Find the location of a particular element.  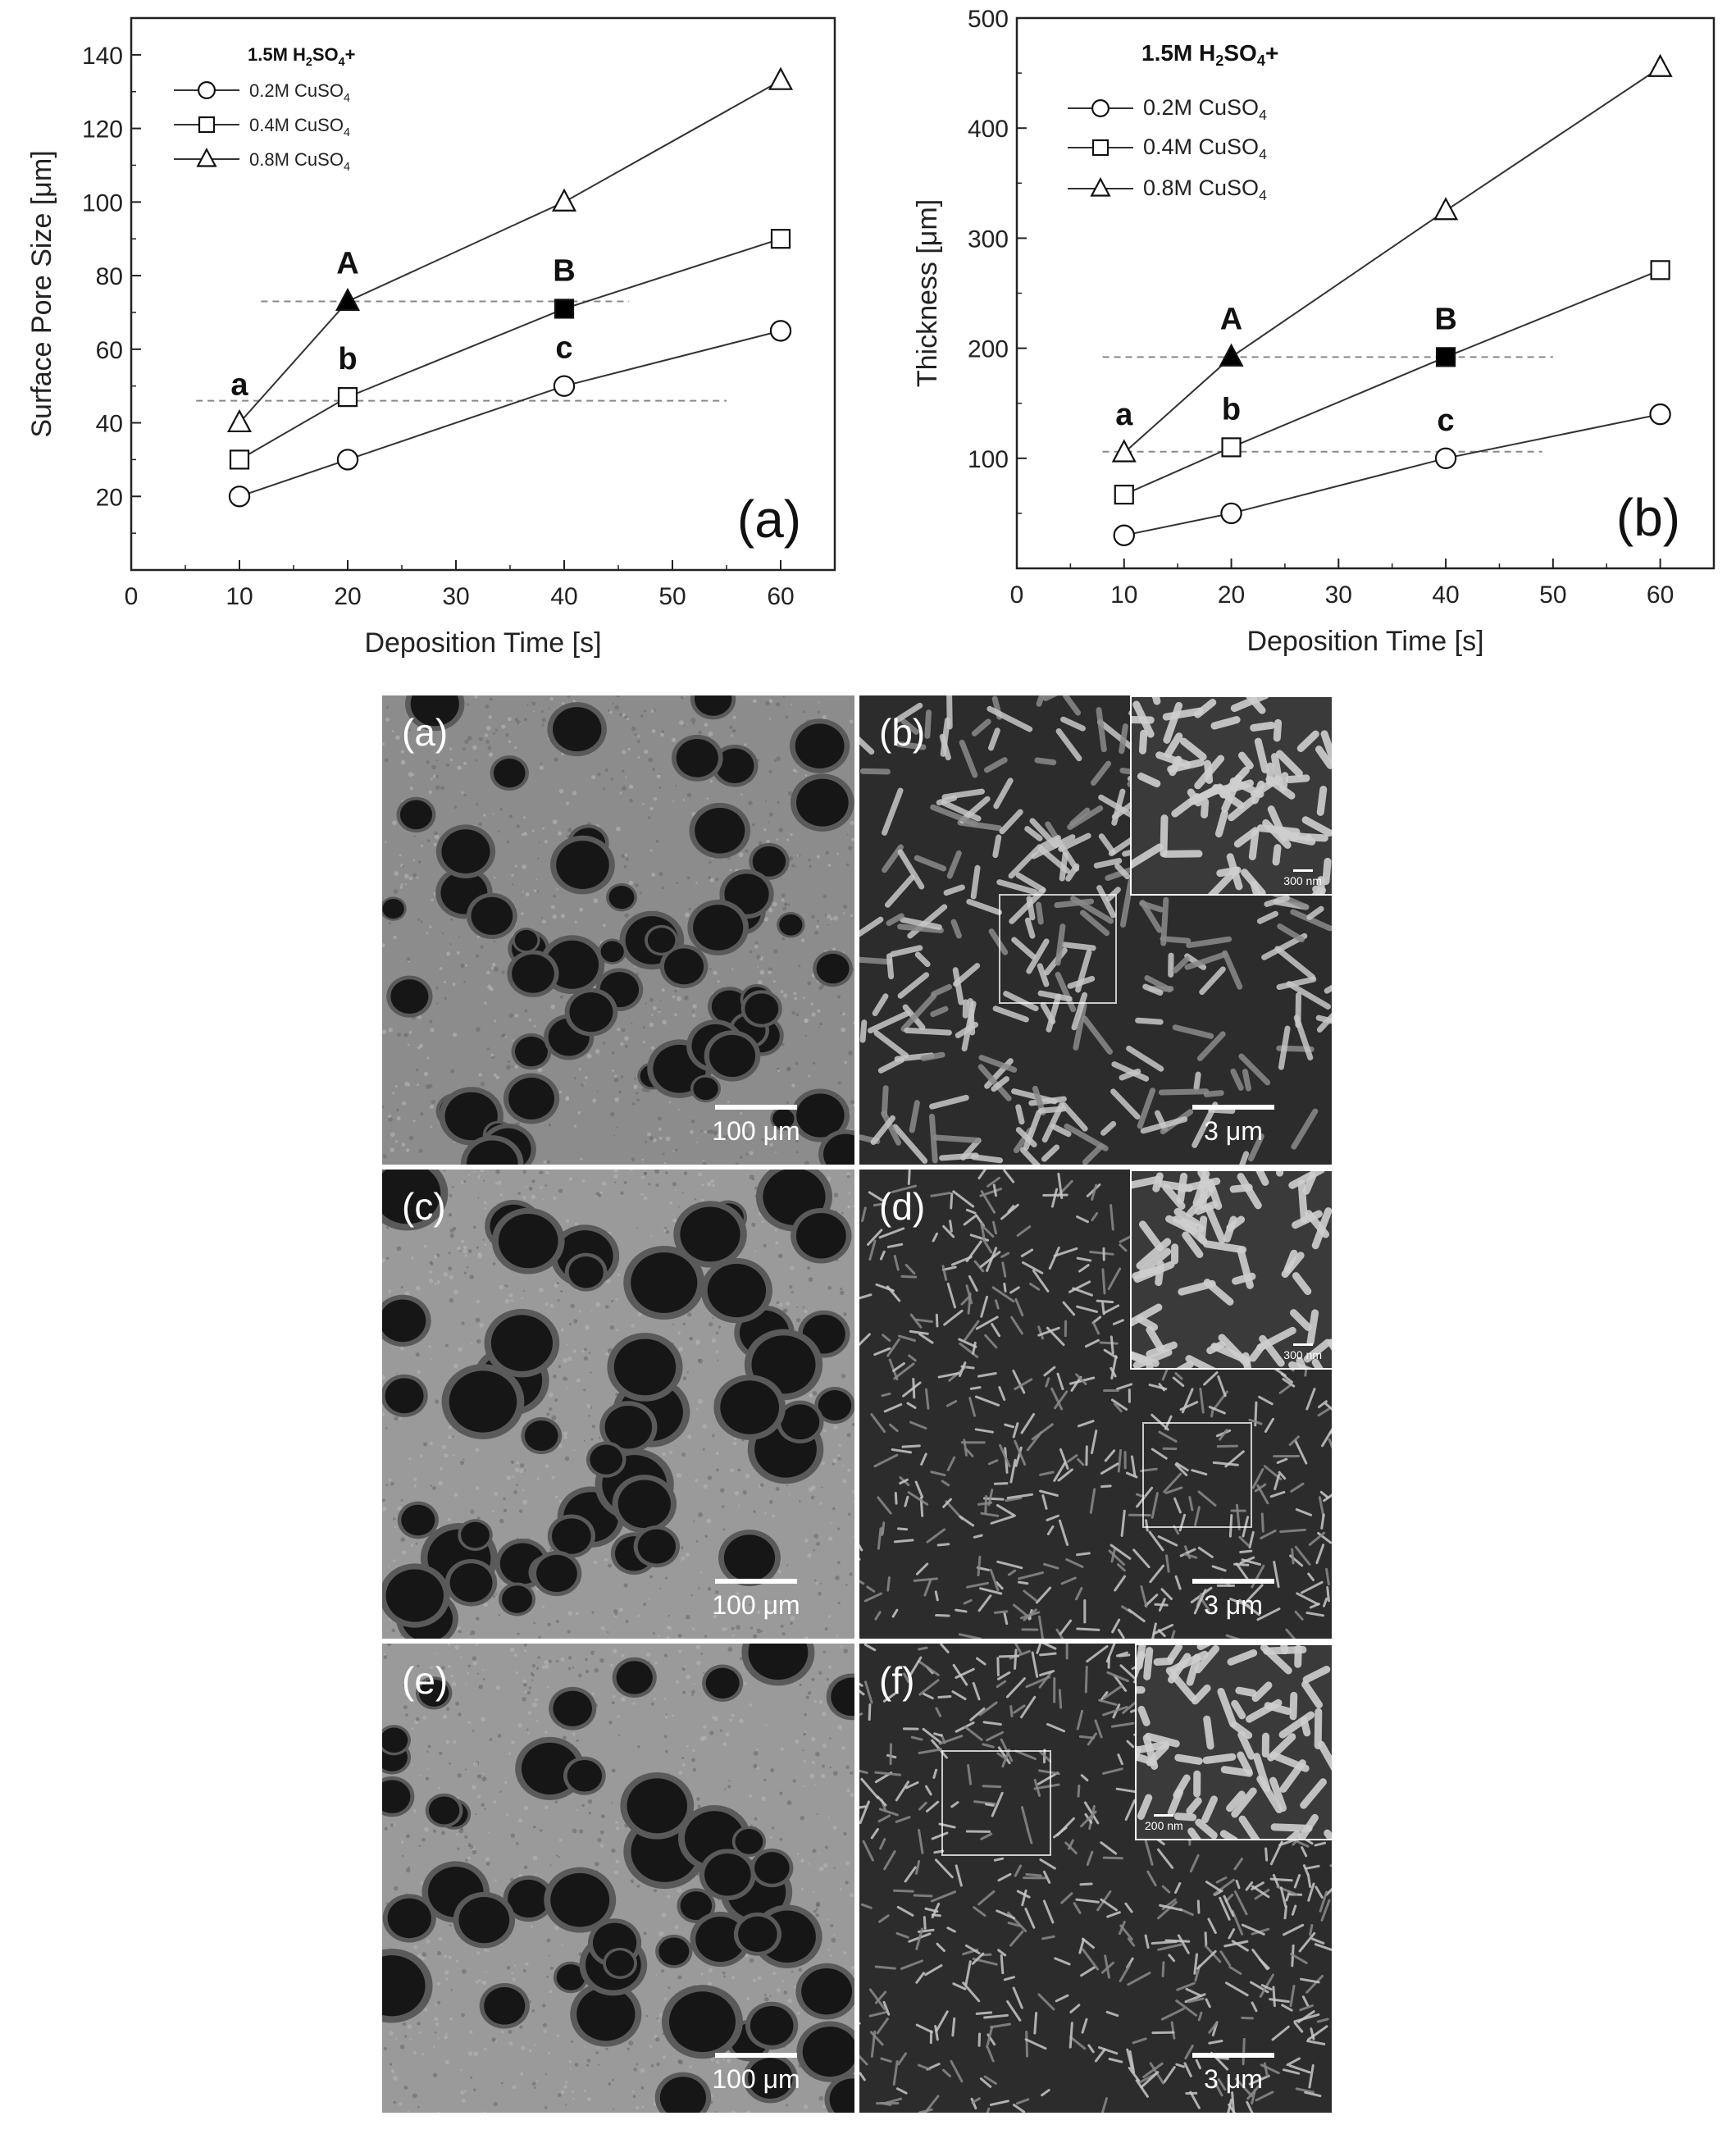

micrograph-label: (e) is located at coordinates (426, 1680).